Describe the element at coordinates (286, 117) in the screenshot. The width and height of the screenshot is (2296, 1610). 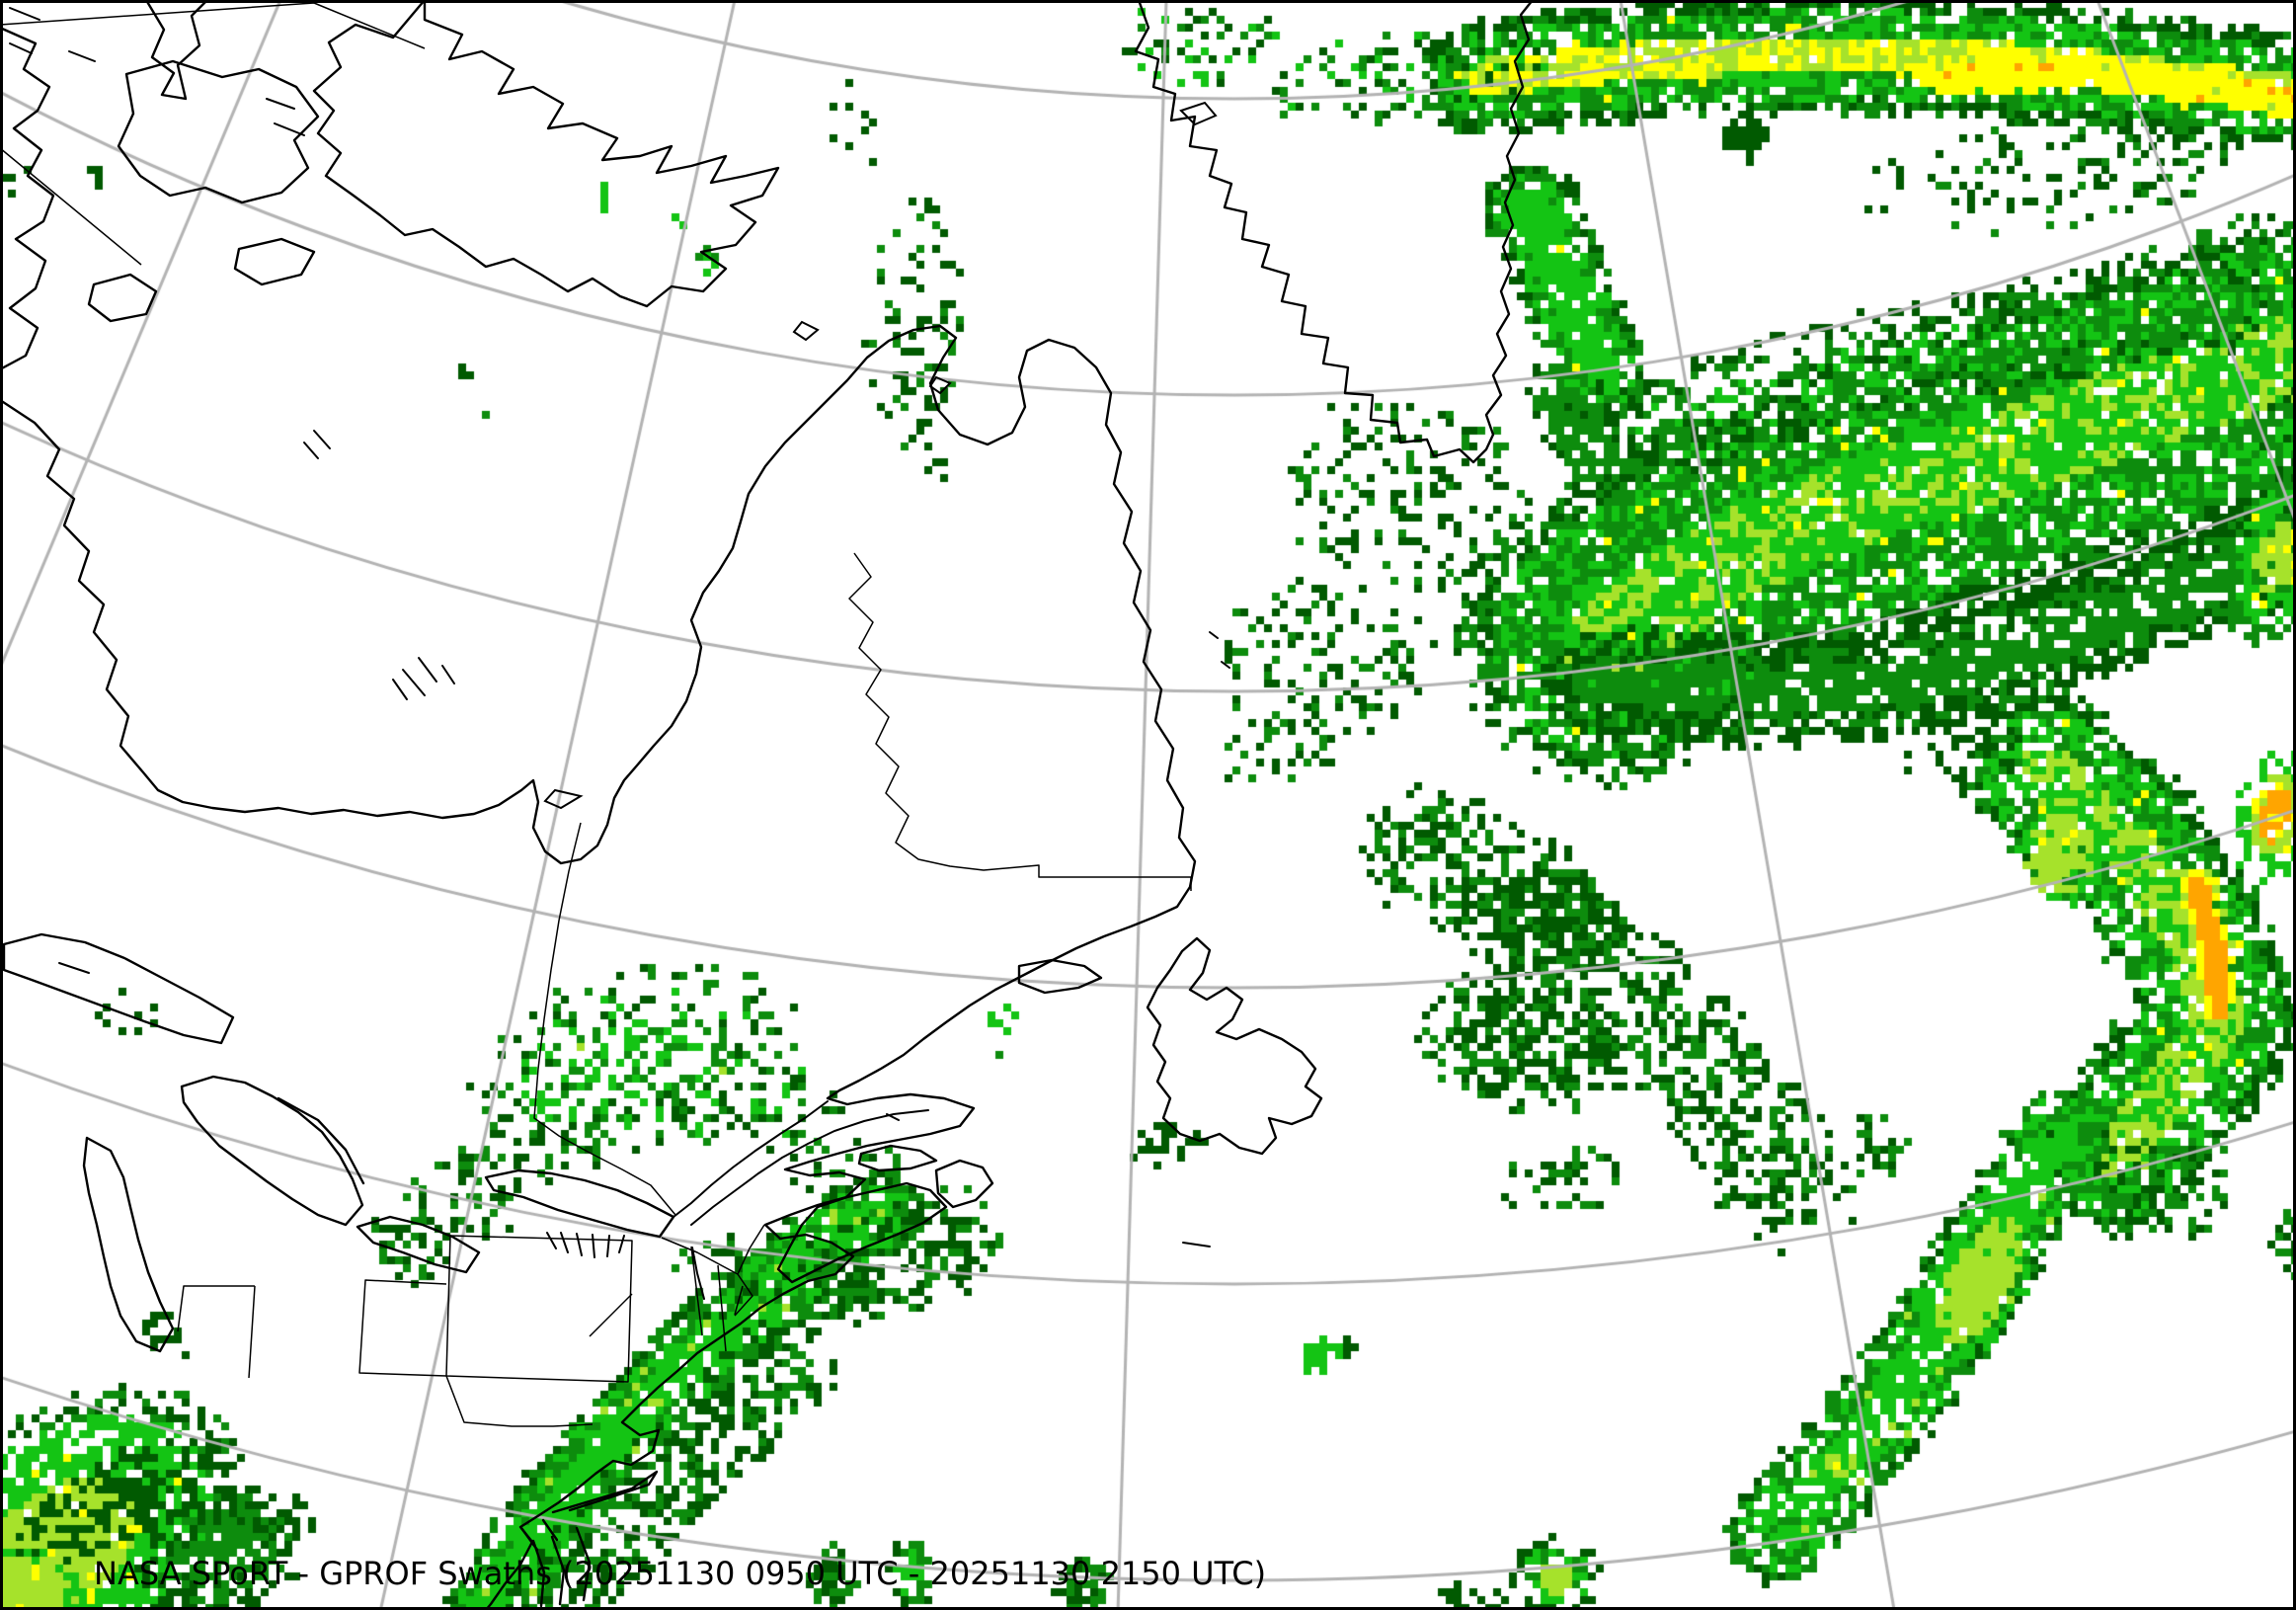
I see `foxe-basin-islands` at that location.